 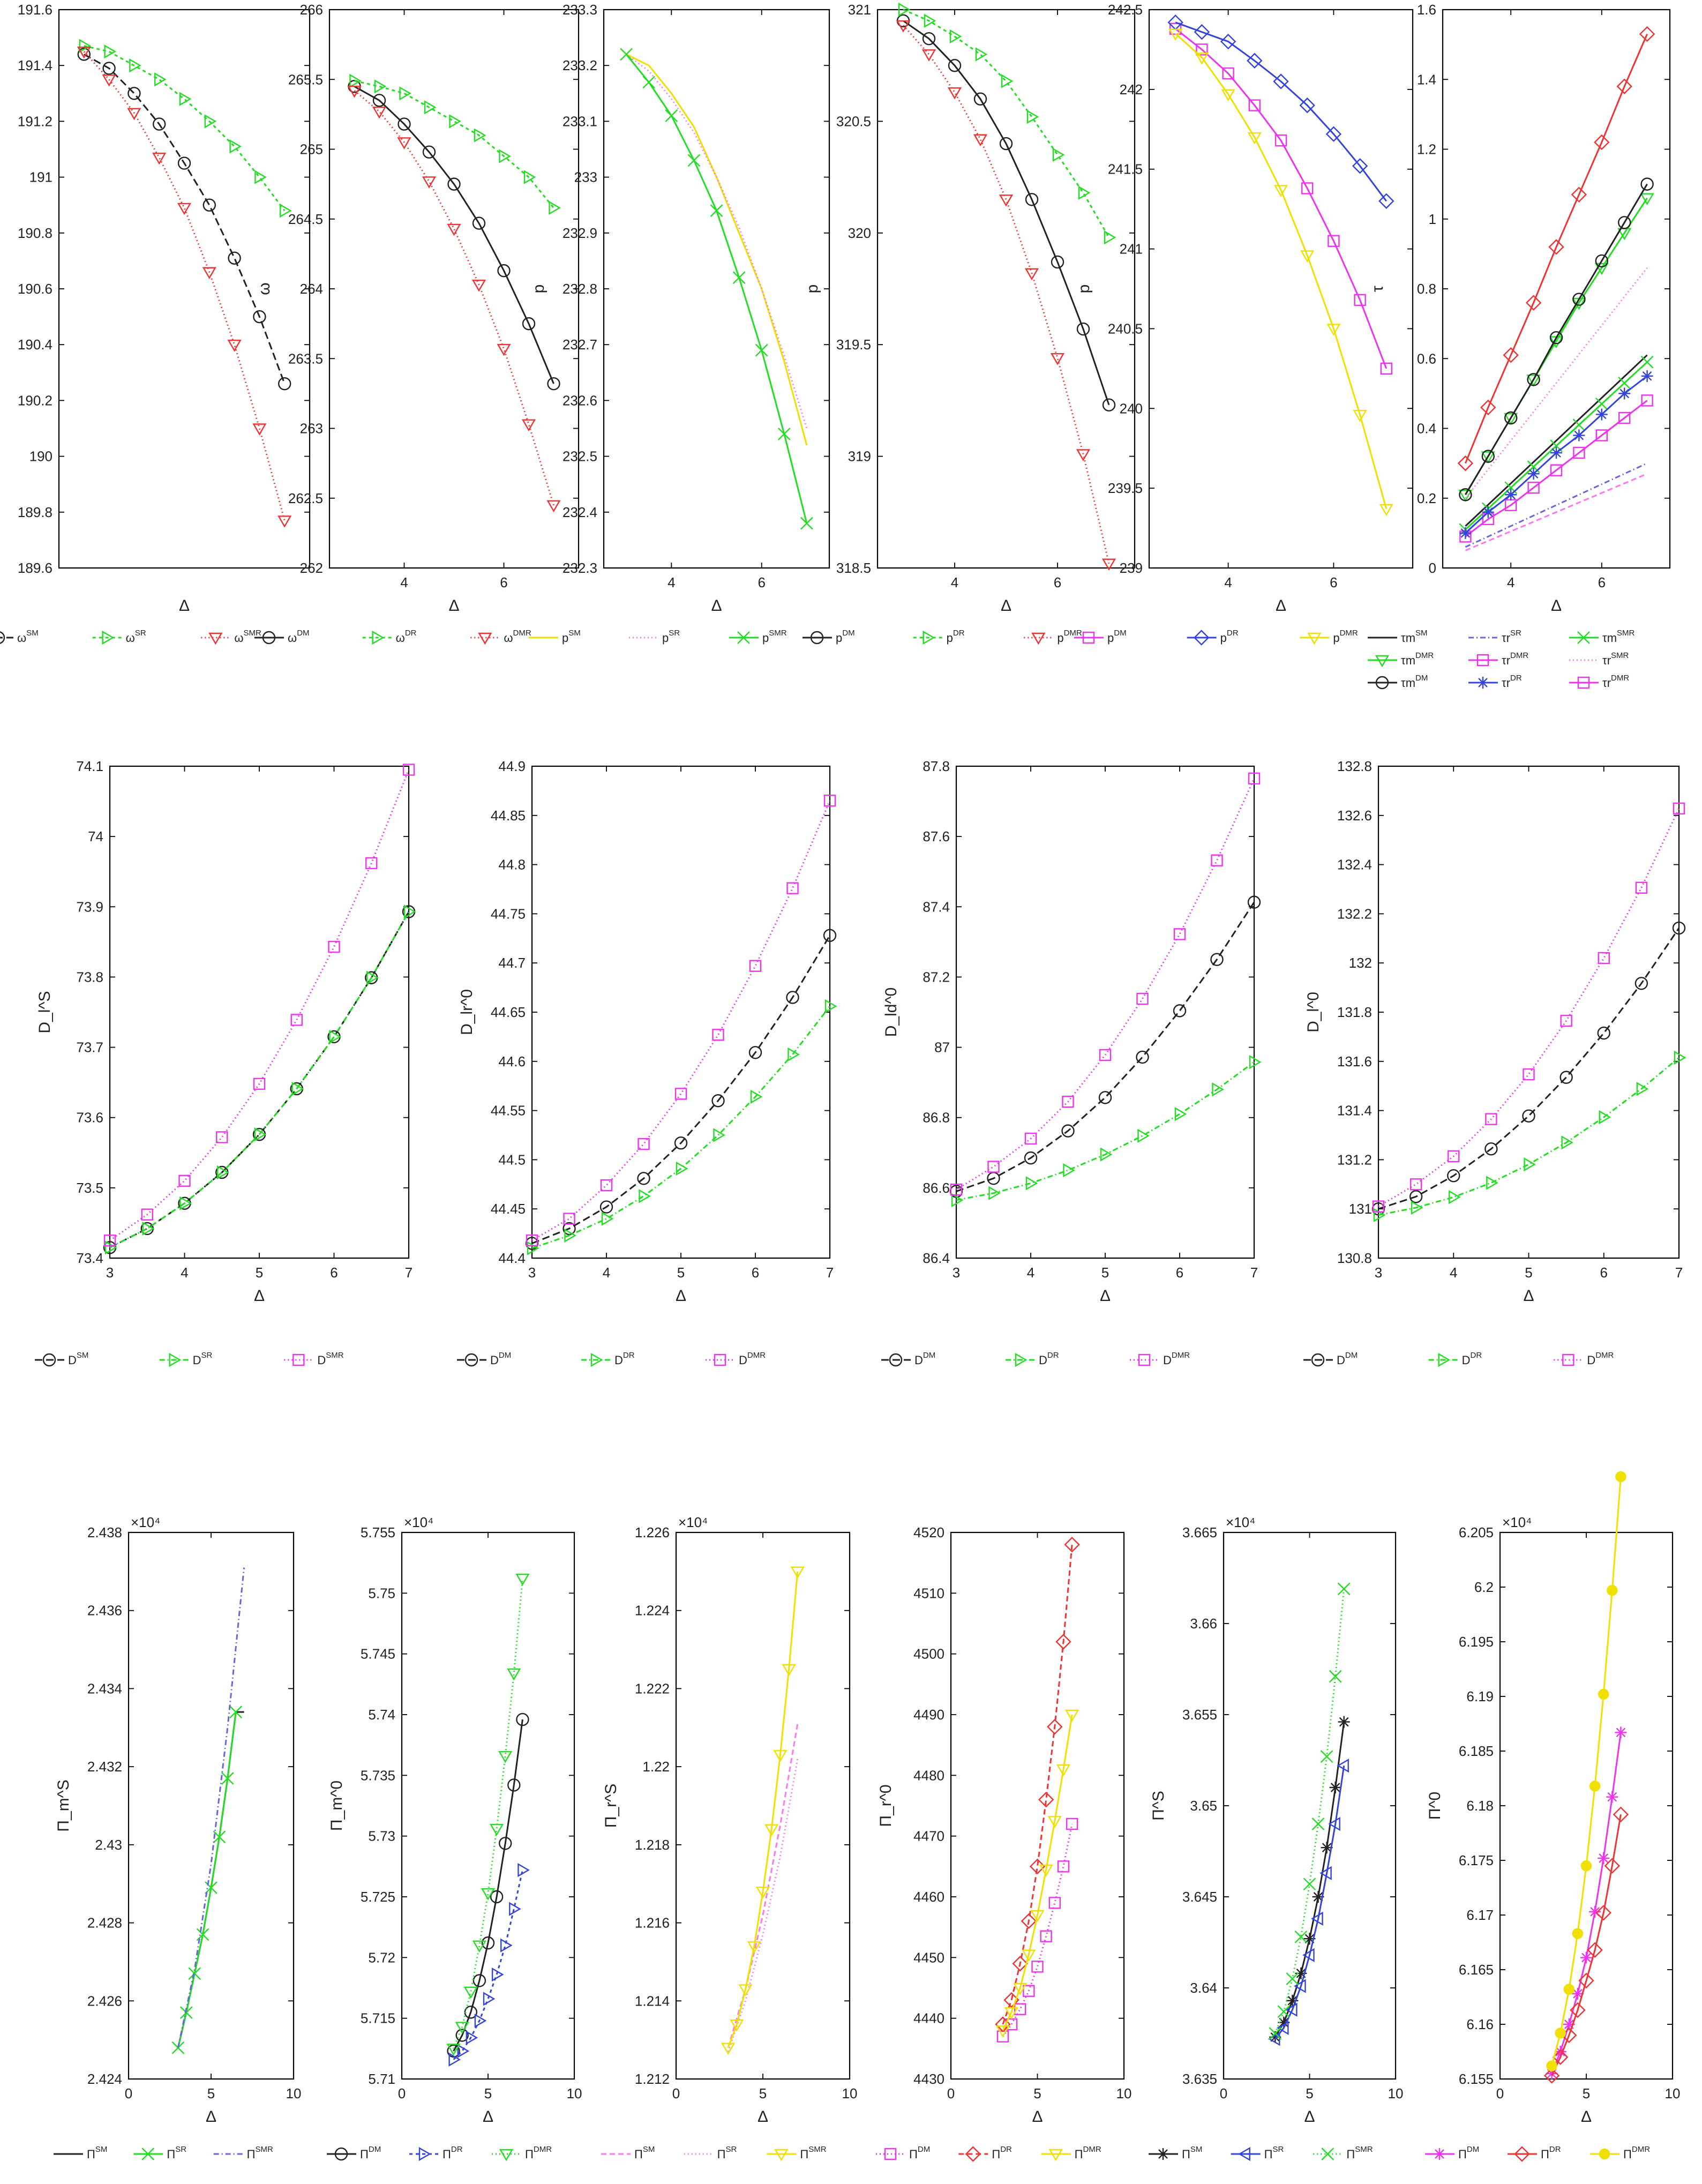 What do you see at coordinates (1354, 914) in the screenshot?
I see `y-tick-label: 132.2` at bounding box center [1354, 914].